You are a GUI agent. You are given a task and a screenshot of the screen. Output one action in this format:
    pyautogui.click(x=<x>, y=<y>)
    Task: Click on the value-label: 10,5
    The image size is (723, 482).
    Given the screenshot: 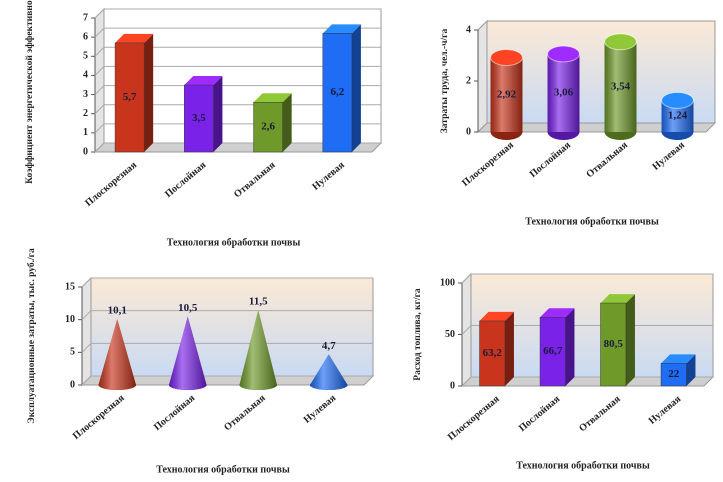 What is the action you would take?
    pyautogui.click(x=188, y=308)
    